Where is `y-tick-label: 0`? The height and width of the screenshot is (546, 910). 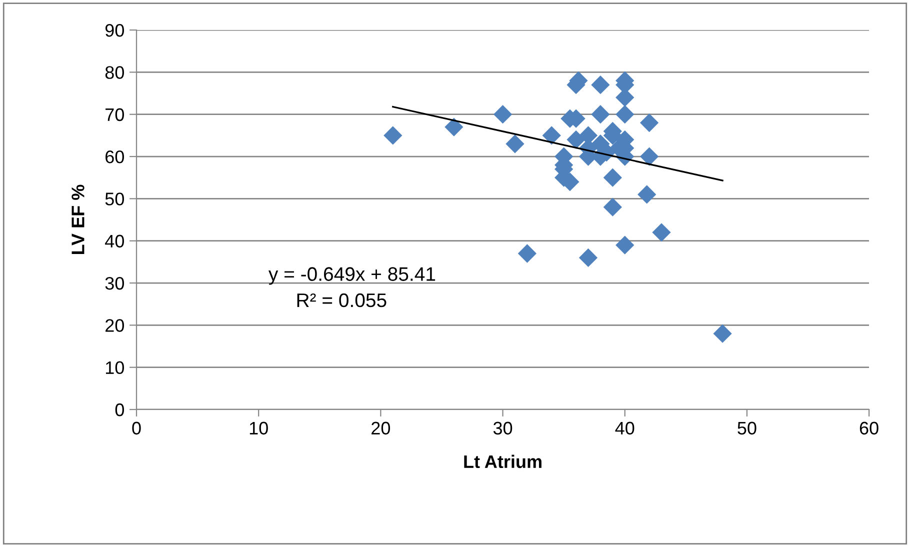 y-tick-label: 0 is located at coordinates (119, 409).